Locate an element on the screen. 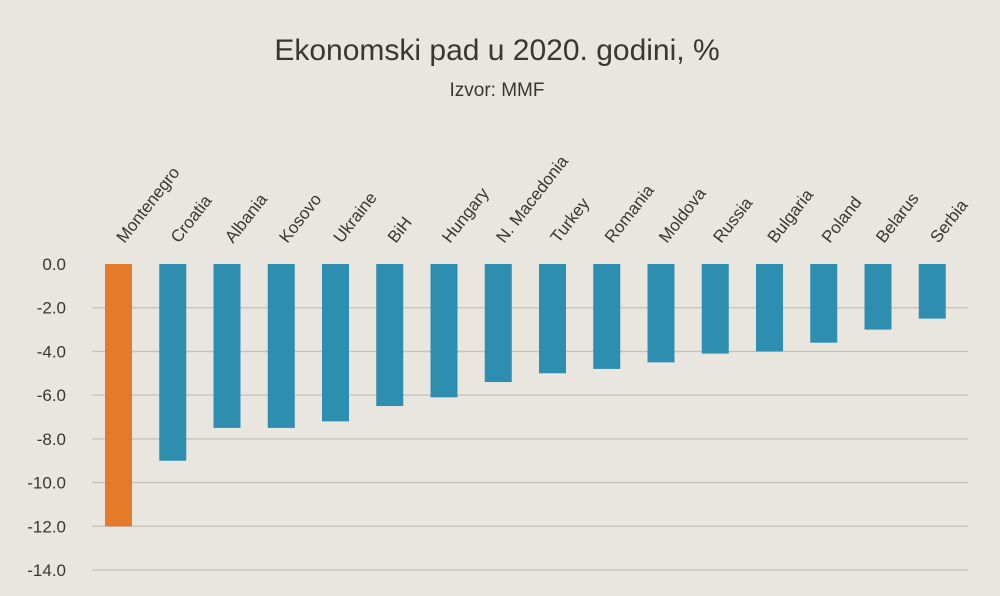 The width and height of the screenshot is (1000, 596). bar-kosovo is located at coordinates (281, 346).